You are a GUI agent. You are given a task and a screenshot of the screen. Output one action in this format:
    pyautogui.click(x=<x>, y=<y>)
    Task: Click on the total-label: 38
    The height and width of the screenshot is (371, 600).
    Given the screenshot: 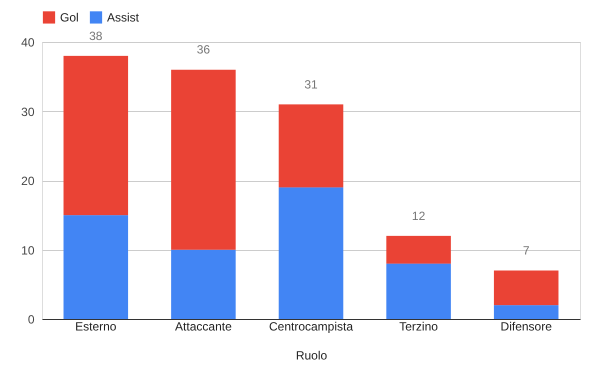 What is the action you would take?
    pyautogui.click(x=96, y=35)
    